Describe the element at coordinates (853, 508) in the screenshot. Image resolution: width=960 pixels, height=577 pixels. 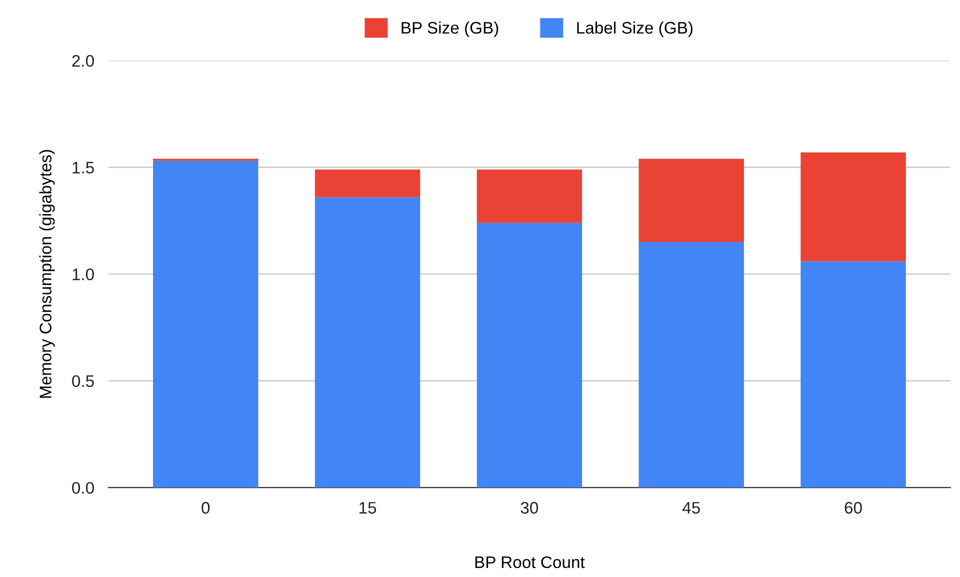
I see `x-tick-label: 60` at that location.